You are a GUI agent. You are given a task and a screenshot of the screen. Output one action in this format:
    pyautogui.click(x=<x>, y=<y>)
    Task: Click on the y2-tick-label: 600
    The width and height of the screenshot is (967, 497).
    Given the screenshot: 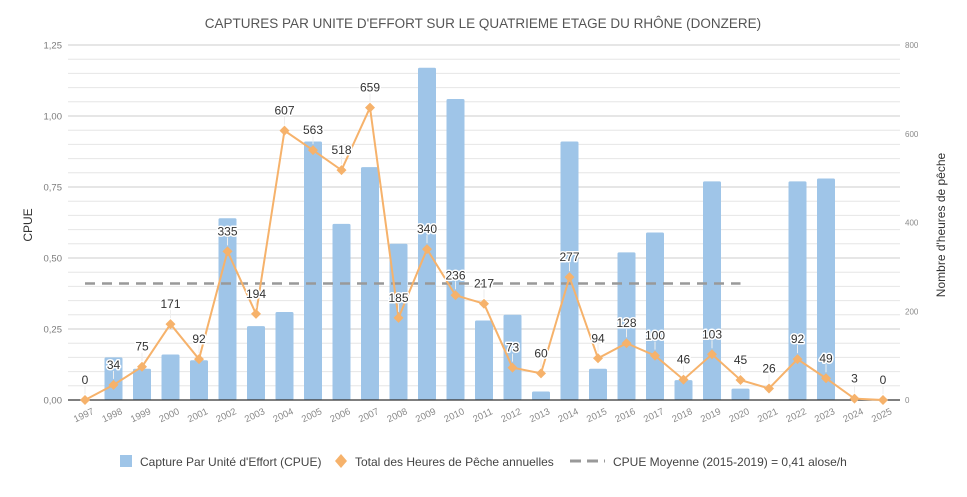 What is the action you would take?
    pyautogui.click(x=912, y=134)
    